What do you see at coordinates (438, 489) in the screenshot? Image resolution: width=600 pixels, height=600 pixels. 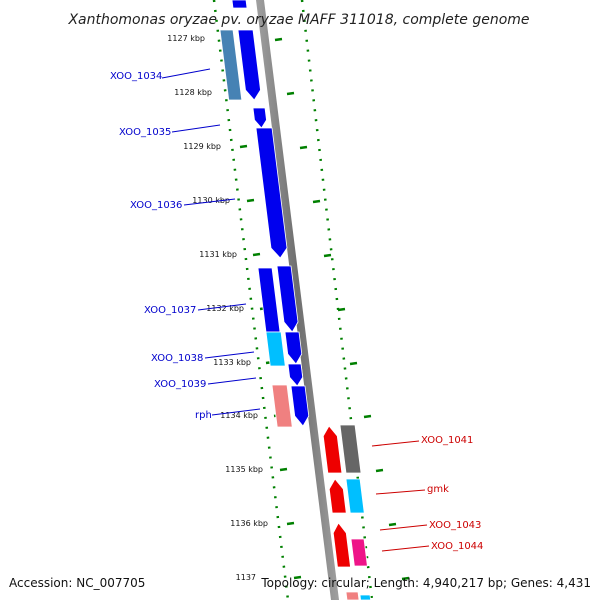 I see `gene-label-gmk: gmk` at bounding box center [438, 489].